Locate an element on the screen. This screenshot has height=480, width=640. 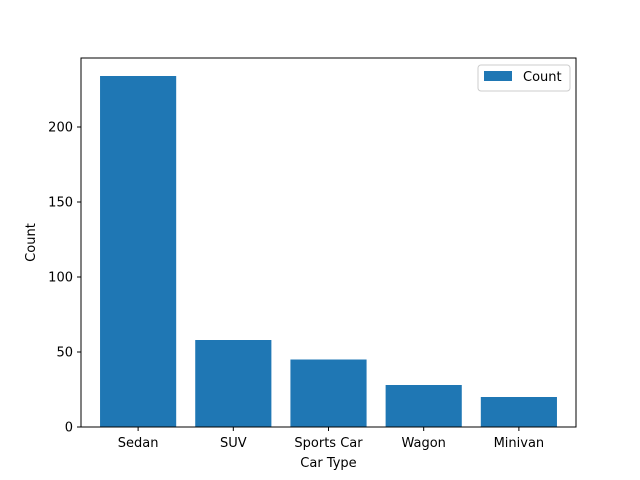
y-tick-label: 0 is located at coordinates (69, 428).